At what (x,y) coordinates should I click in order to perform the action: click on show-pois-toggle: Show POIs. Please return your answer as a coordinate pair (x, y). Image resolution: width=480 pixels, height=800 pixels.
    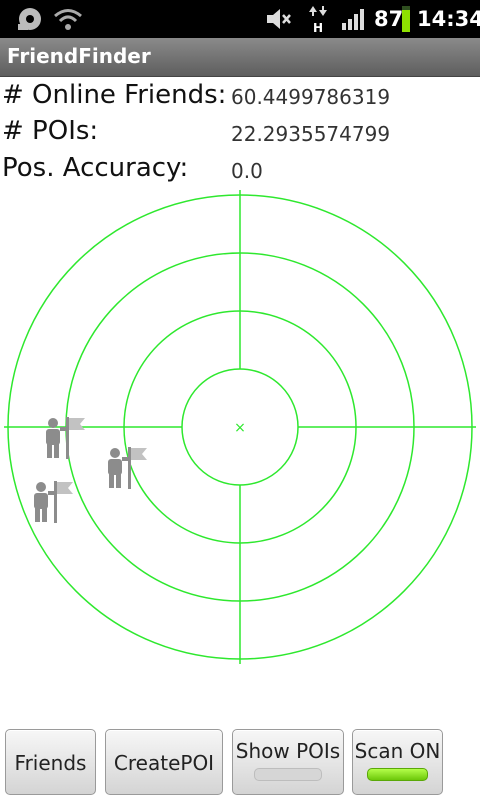
    Looking at the image, I should click on (288, 762).